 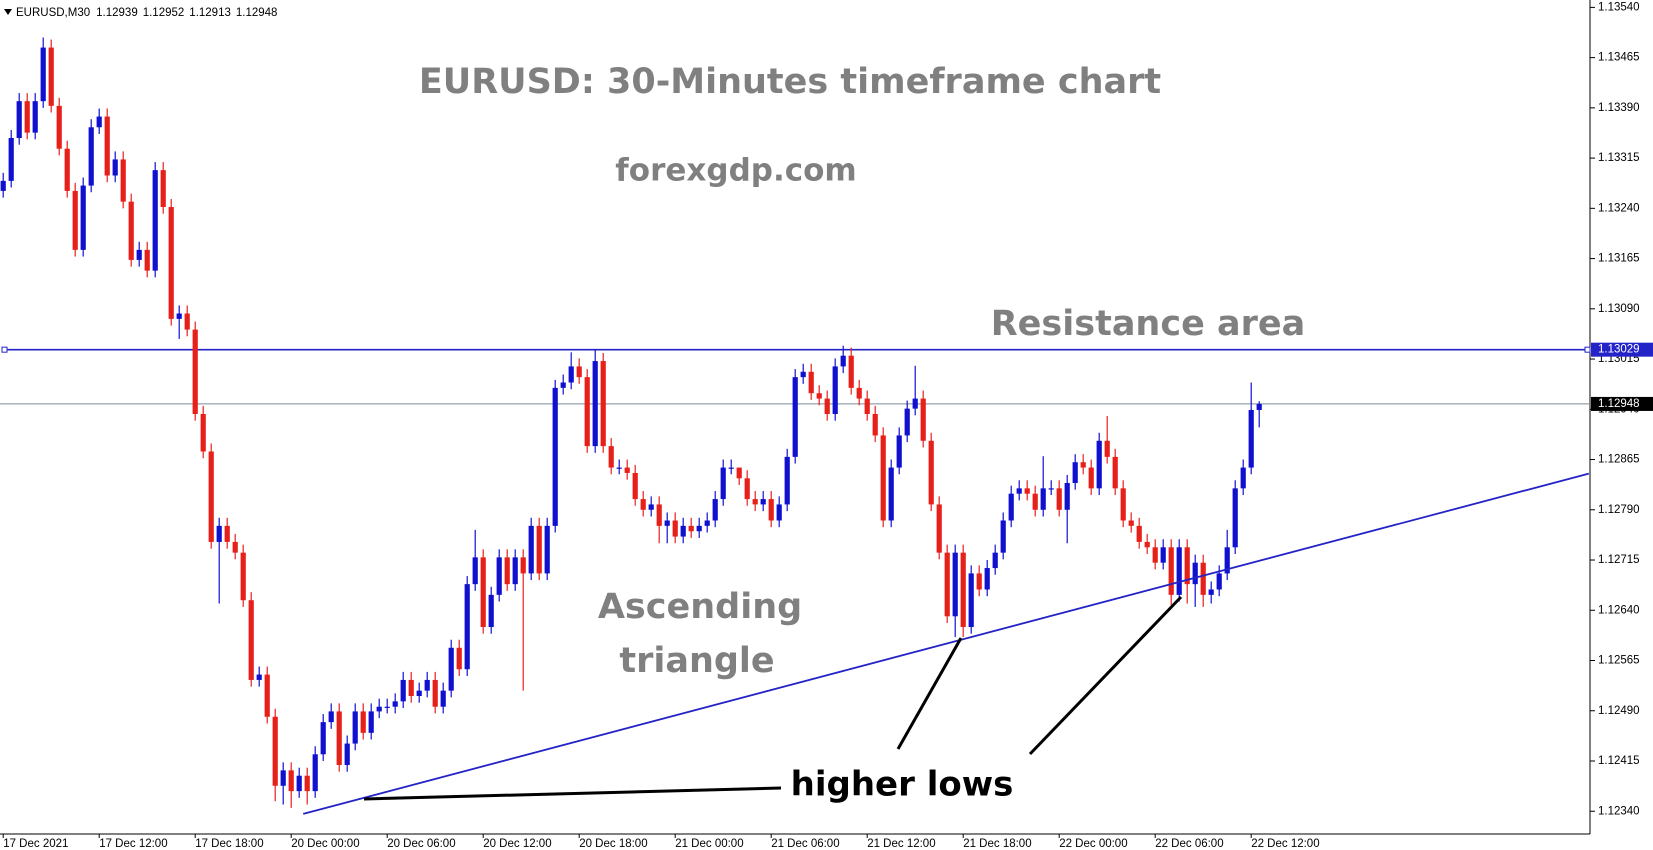 What do you see at coordinates (696, 661) in the screenshot?
I see `annotation: triangle` at bounding box center [696, 661].